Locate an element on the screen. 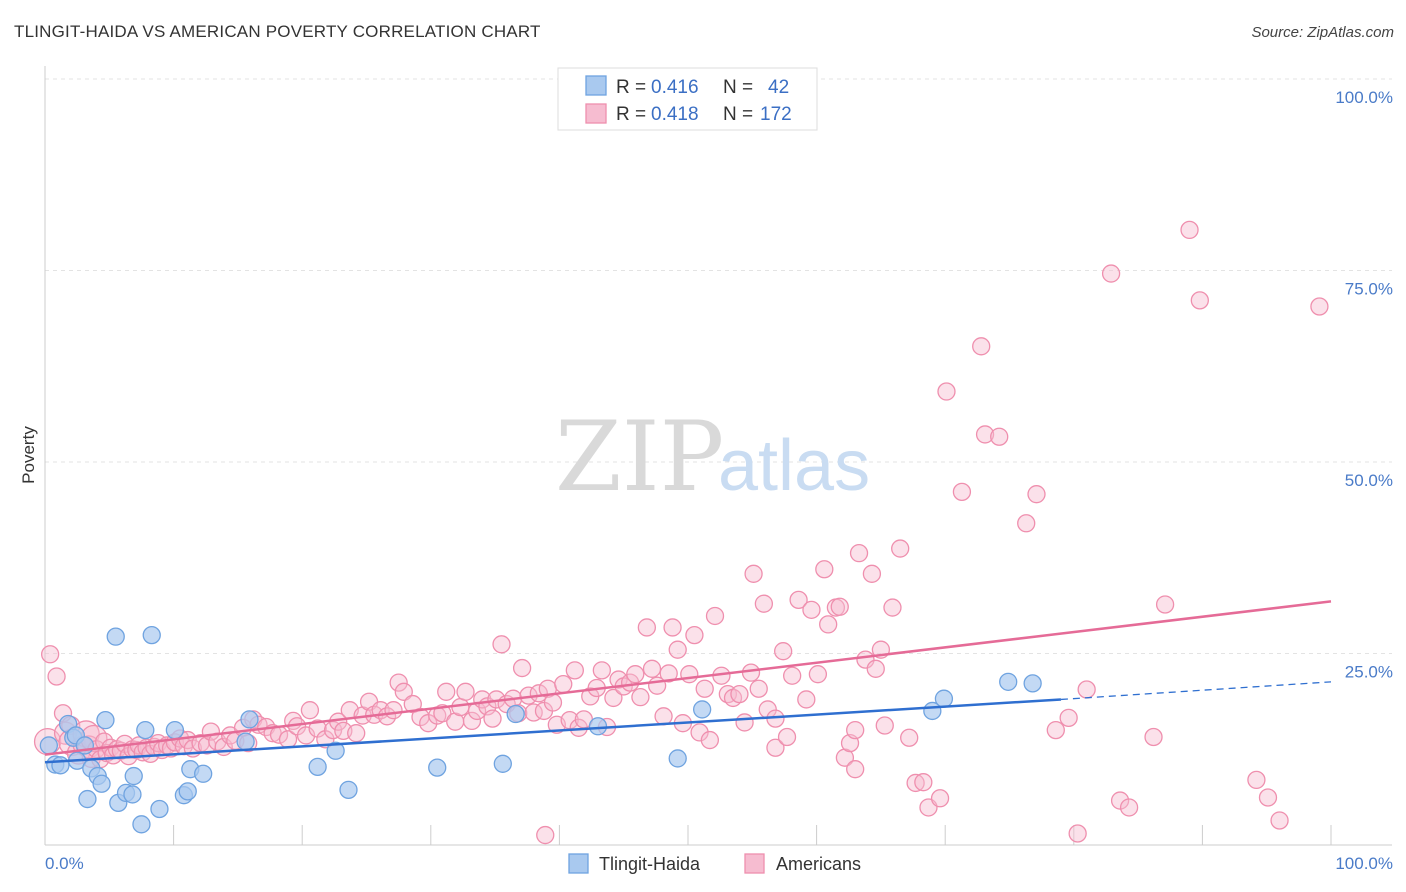 This screenshot has height=892, width=1406. watermark-zip: ZIP is located at coordinates (639, 457).